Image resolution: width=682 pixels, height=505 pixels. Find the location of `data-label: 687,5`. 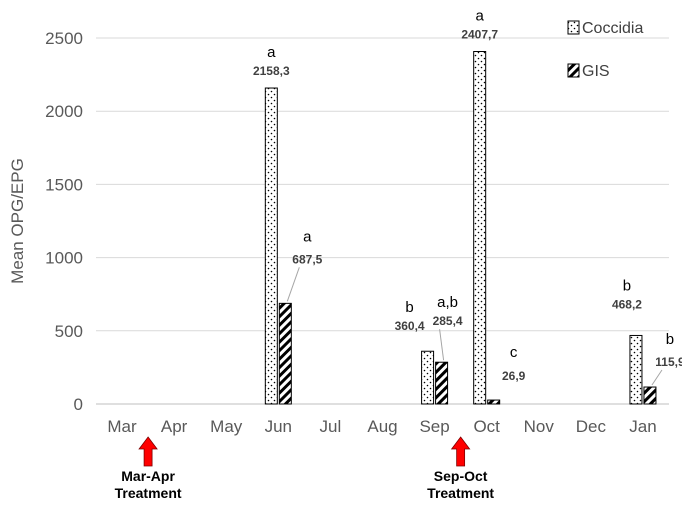

data-label: 687,5 is located at coordinates (307, 259).